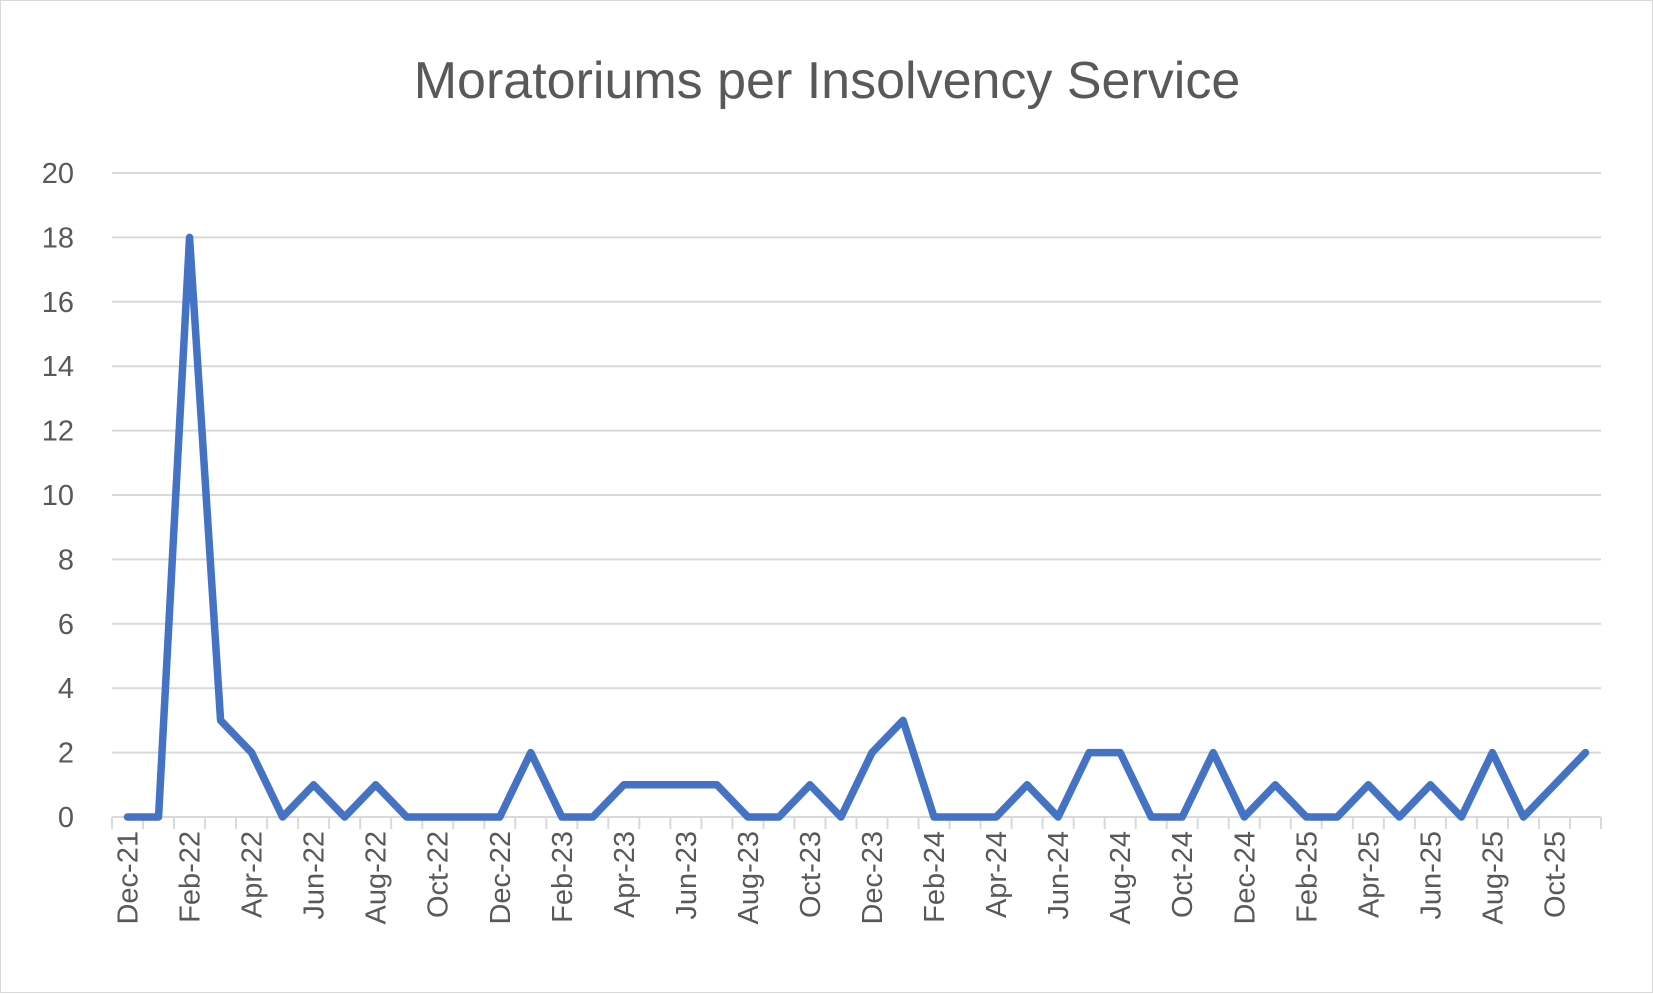 This screenshot has height=994, width=1653. I want to click on x-tick-label: Apr-25, so click(1369, 874).